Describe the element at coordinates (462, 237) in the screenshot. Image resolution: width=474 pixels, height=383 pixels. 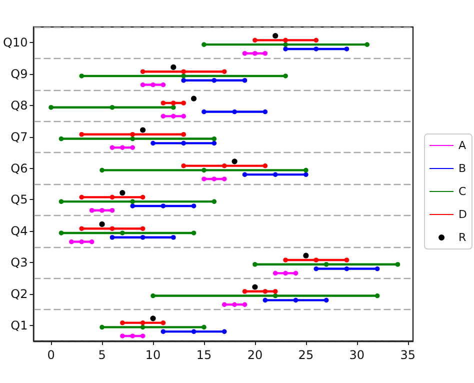
I see `legend-label: R` at that location.